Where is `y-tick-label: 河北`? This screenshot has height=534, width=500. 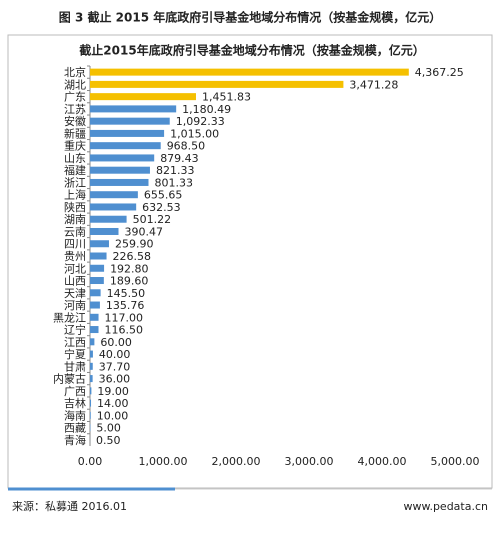 y-tick-label: 河北 is located at coordinates (75, 268).